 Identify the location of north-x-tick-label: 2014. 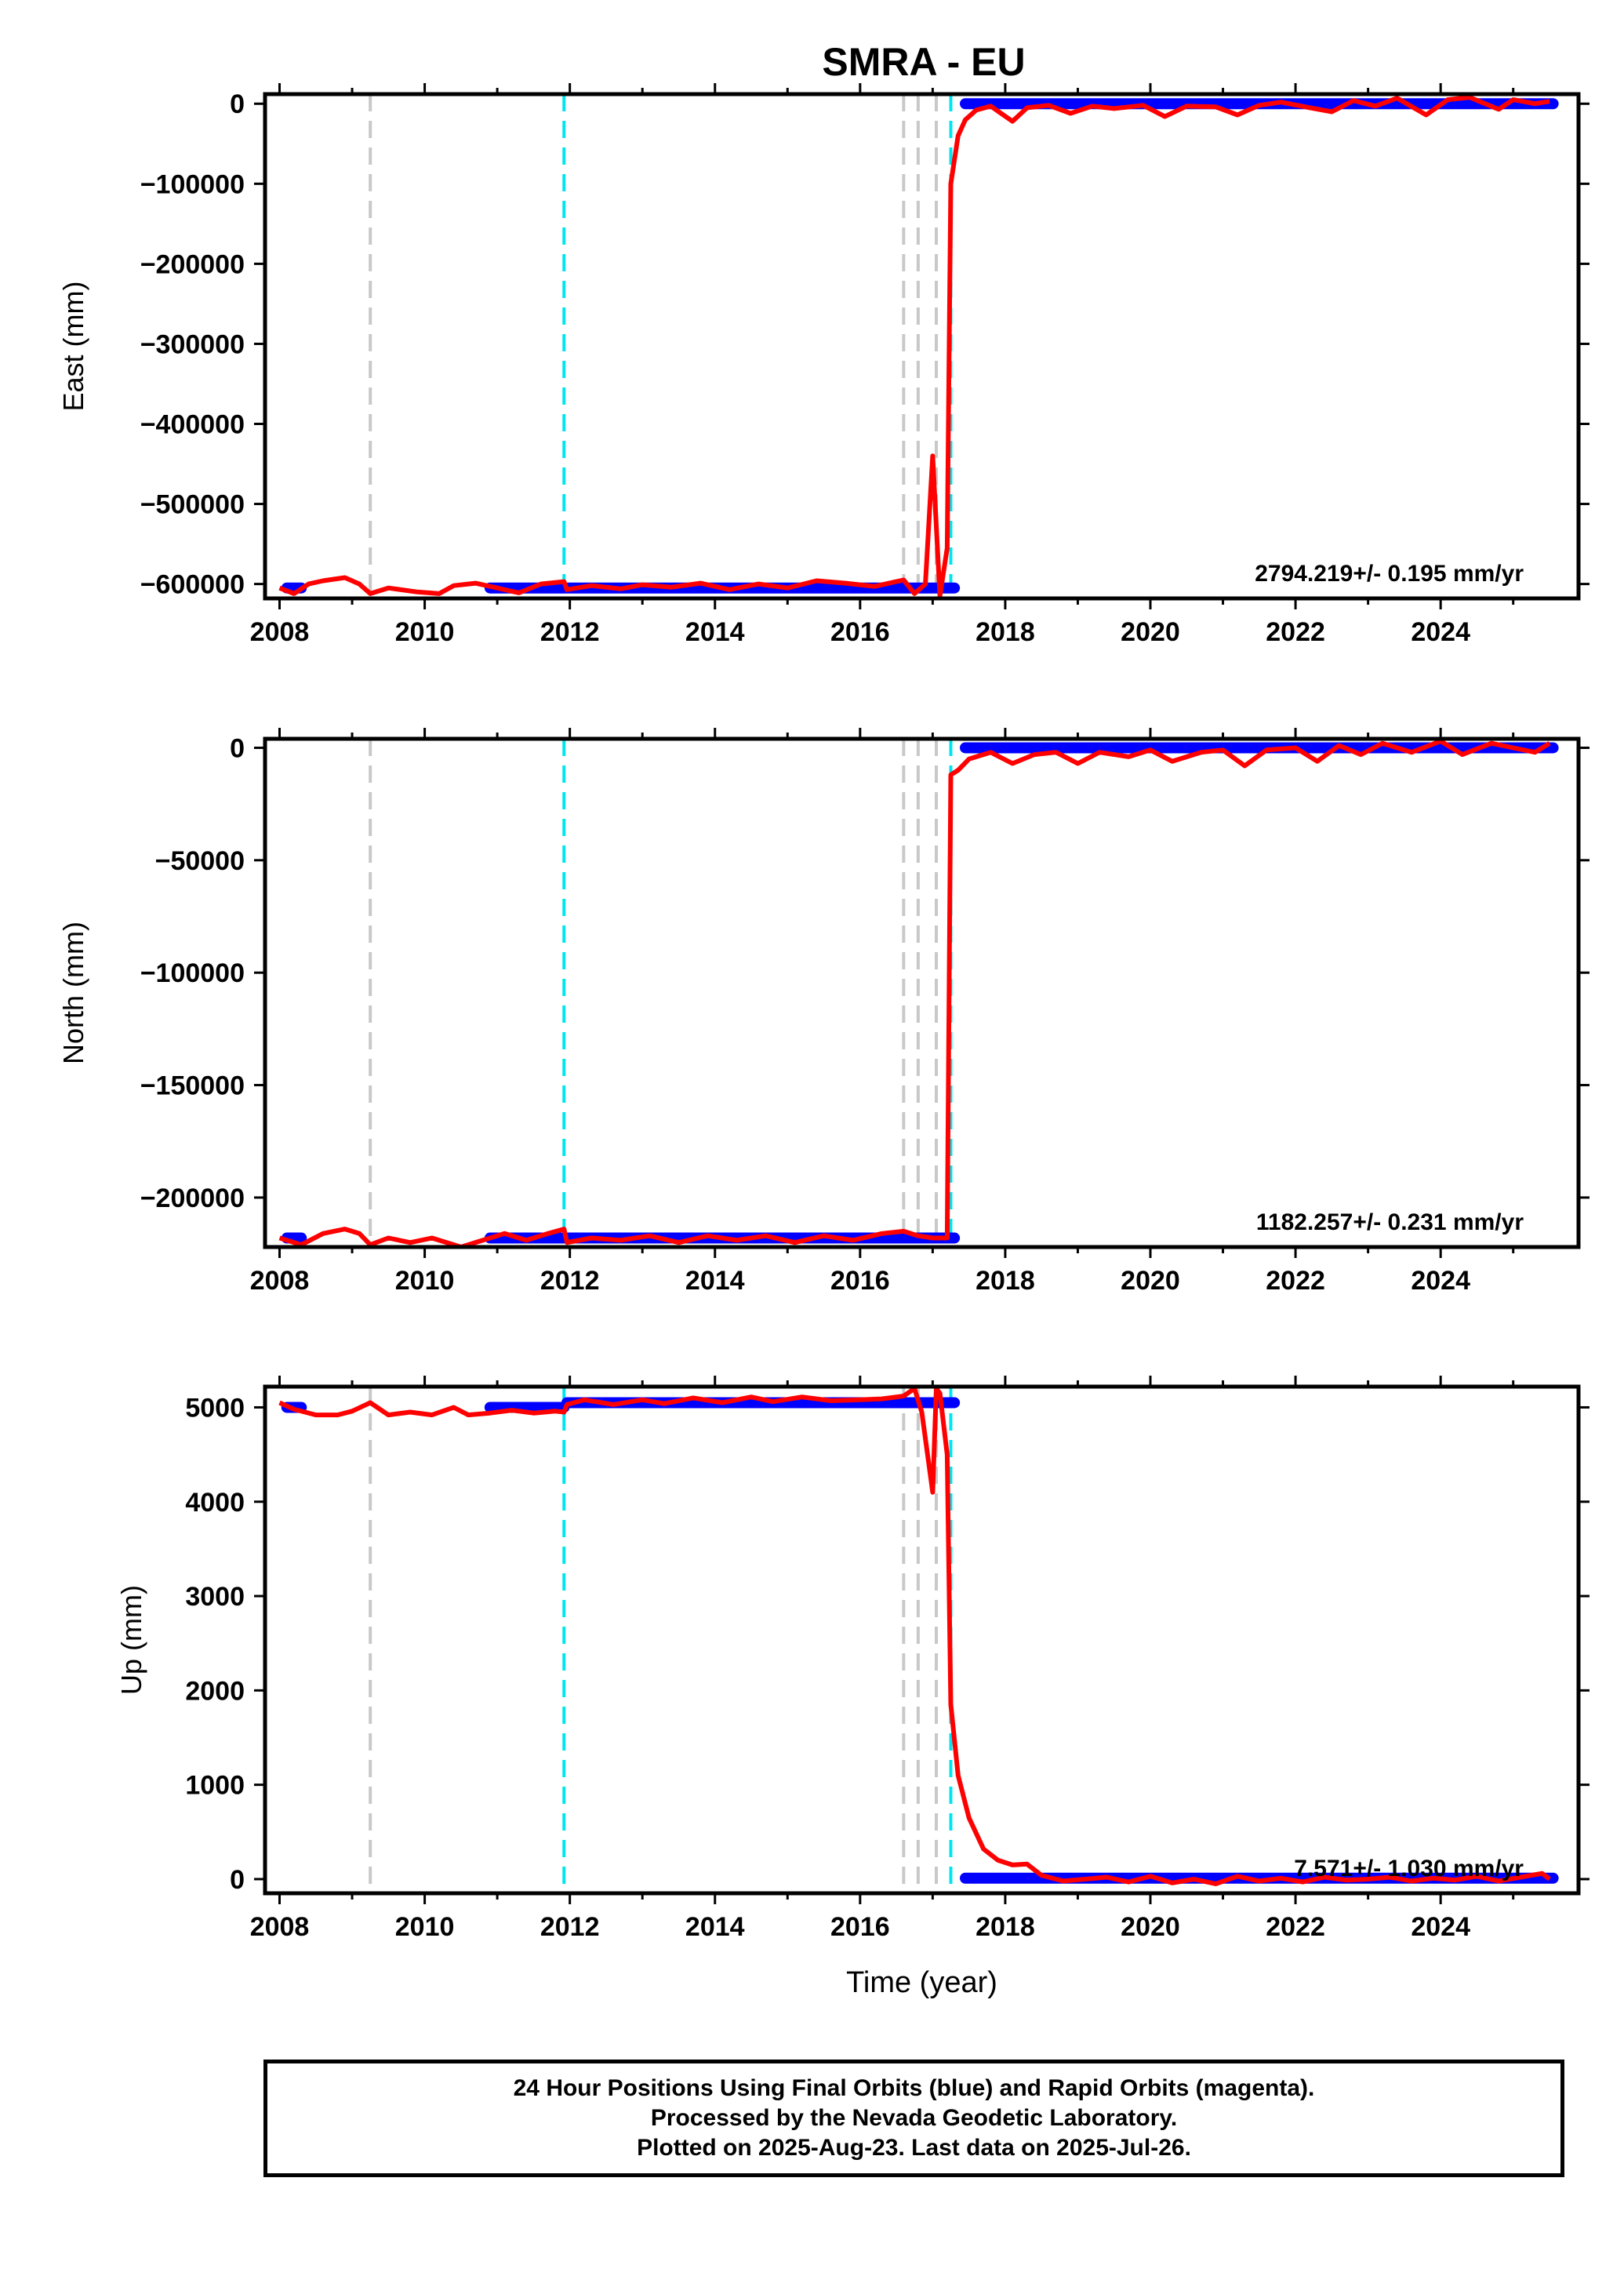
(715, 1281).